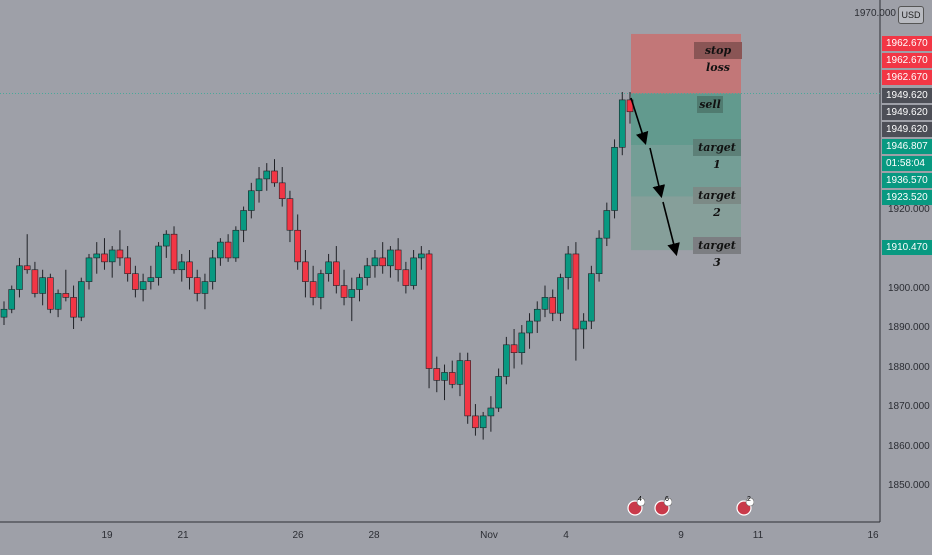 Image resolution: width=932 pixels, height=555 pixels. Describe the element at coordinates (909, 485) in the screenshot. I see `price-tick: 1850.000` at that location.